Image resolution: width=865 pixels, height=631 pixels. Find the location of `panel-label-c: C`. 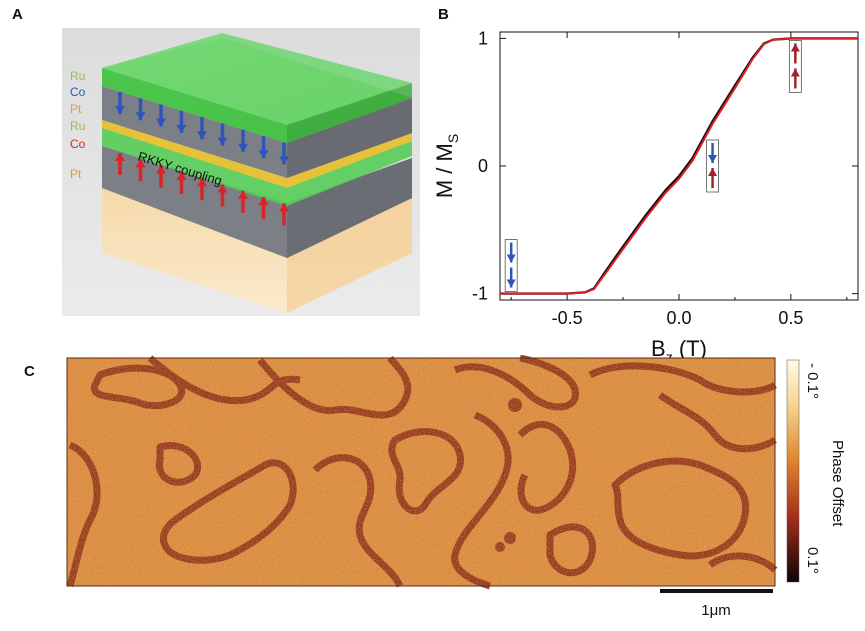

panel-label-c: C is located at coordinates (29, 371).